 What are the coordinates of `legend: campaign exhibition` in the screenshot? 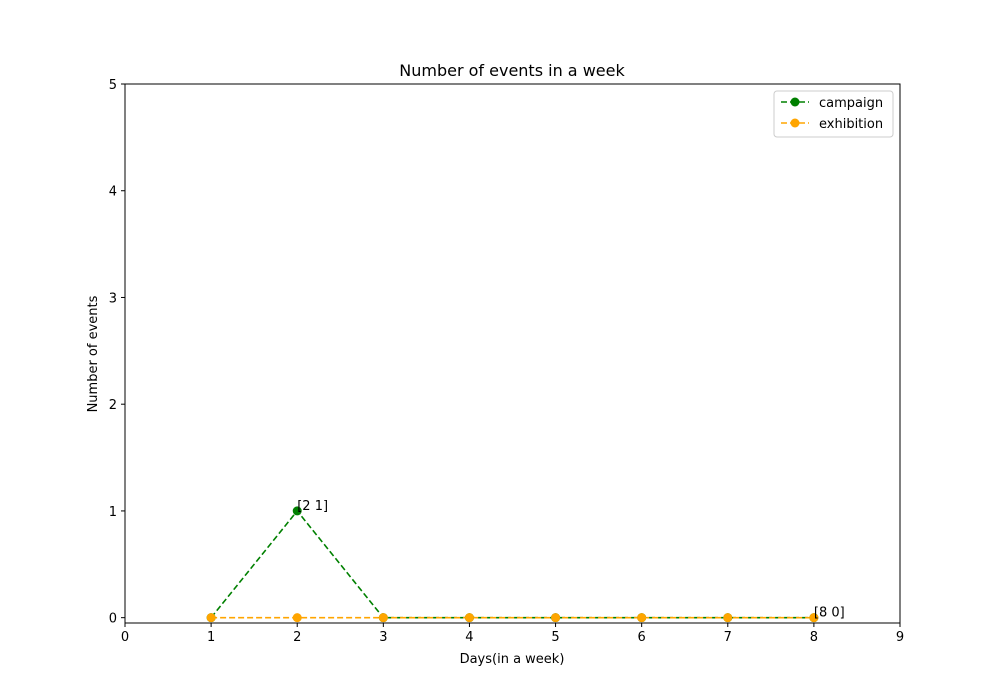 It's located at (833, 114).